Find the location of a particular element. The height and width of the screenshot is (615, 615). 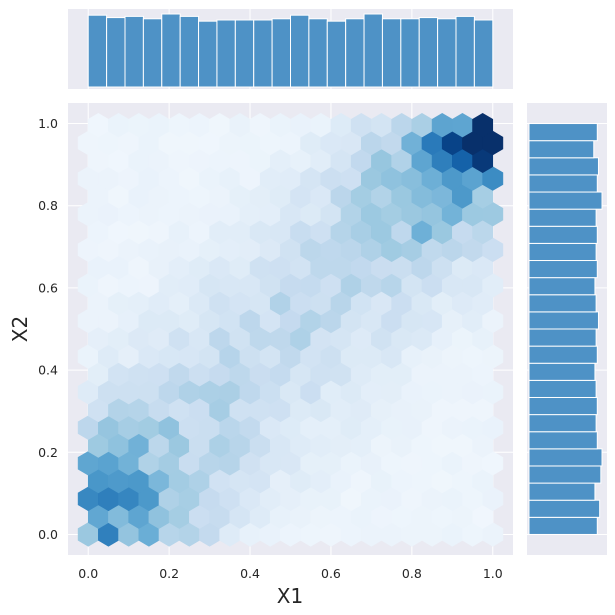

x-tick-label: 0.0 is located at coordinates (88, 573).